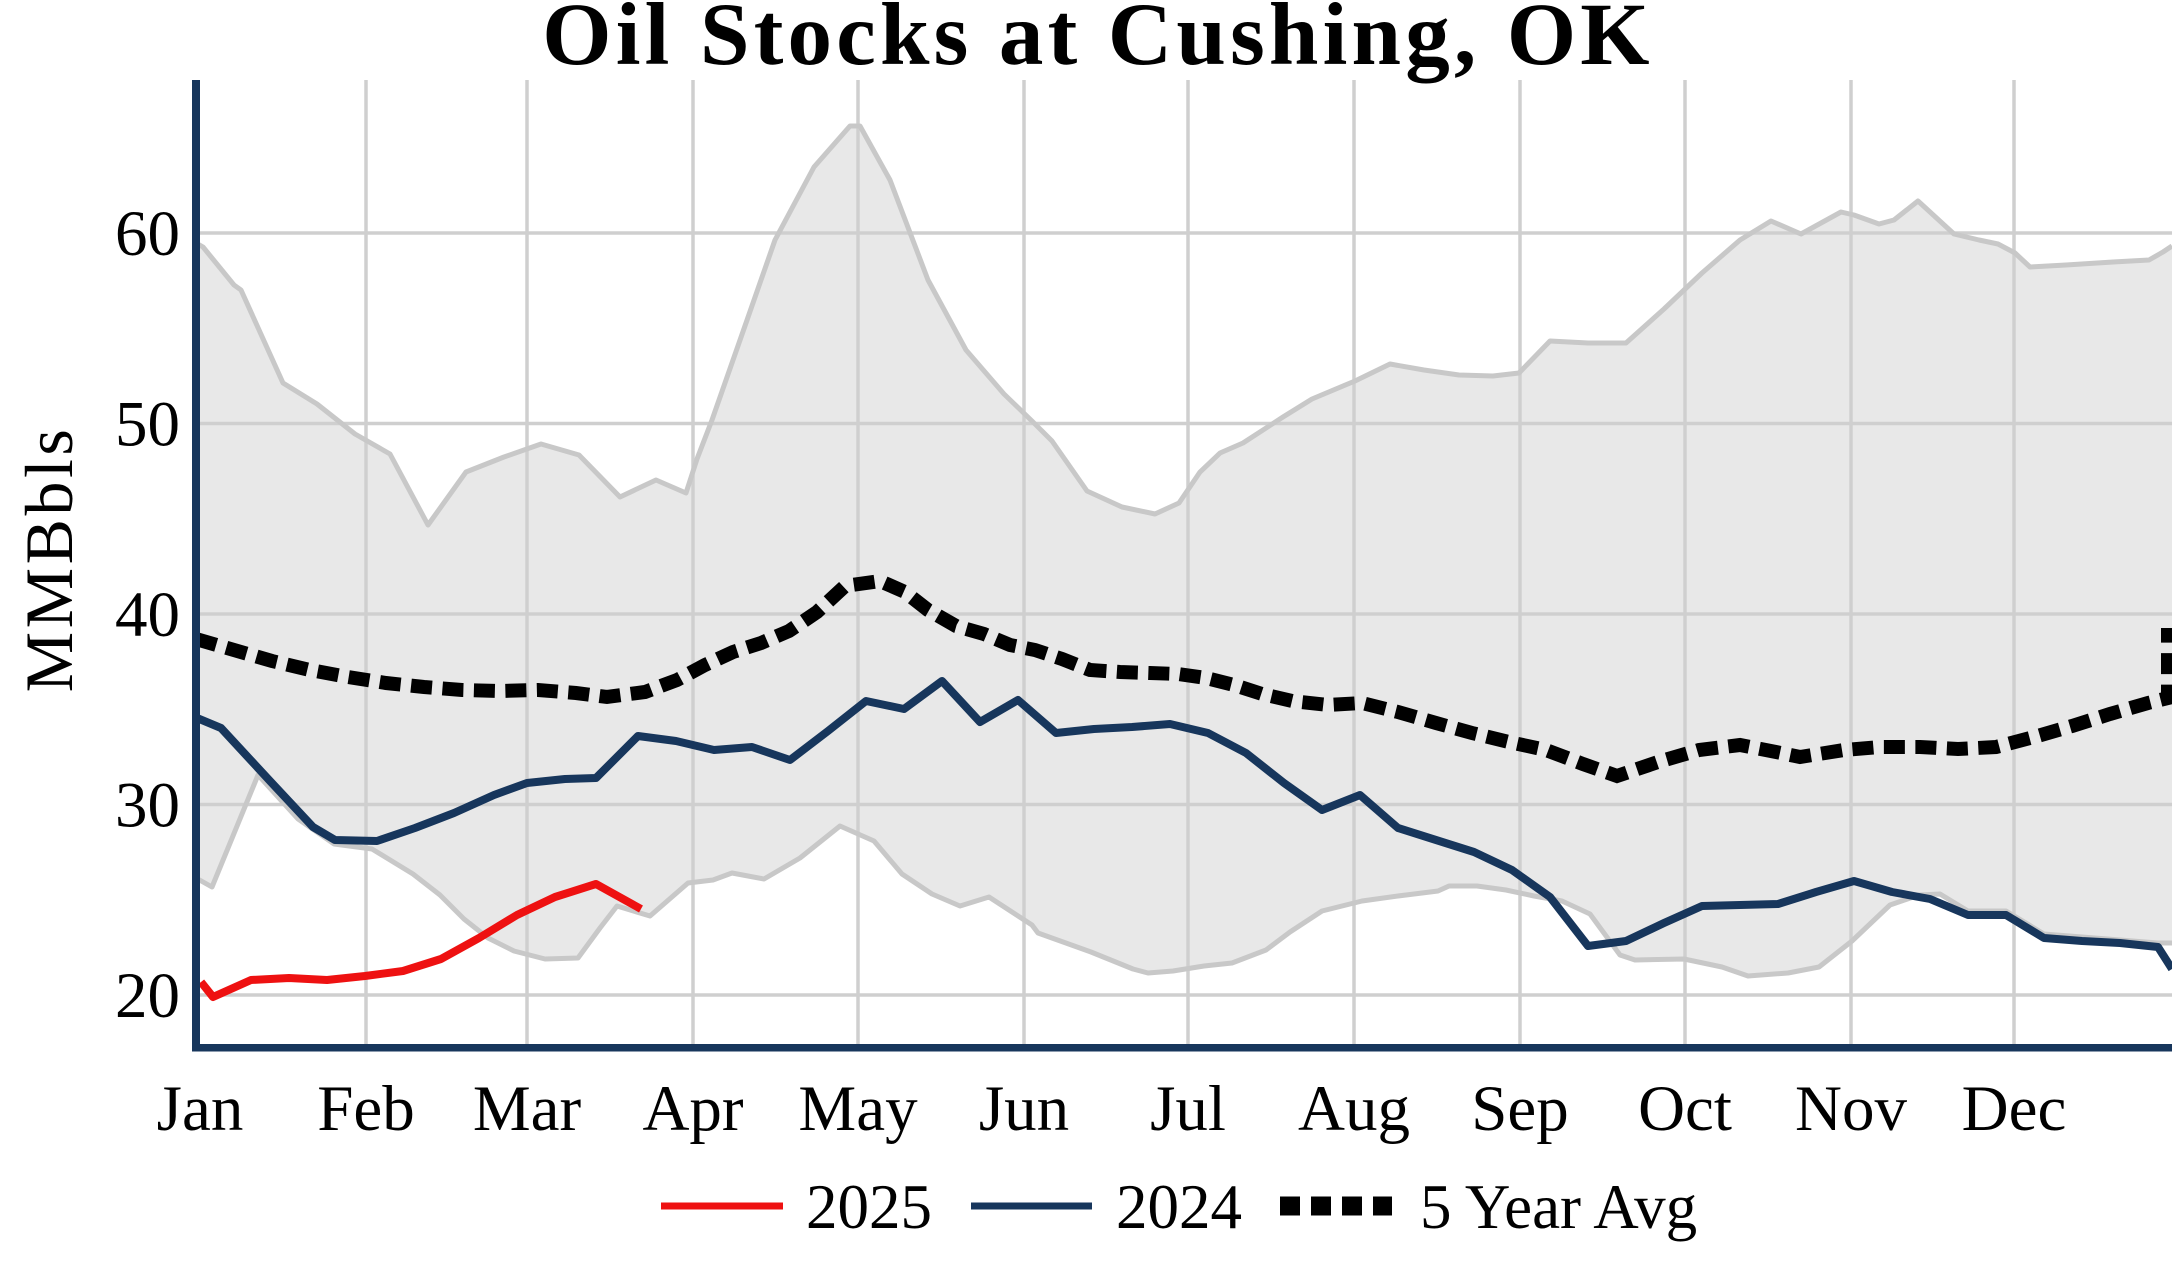 This screenshot has height=1276, width=2172. I want to click on svg-text: Oil Stocks at Cushing, OK, so click(1097, 42).